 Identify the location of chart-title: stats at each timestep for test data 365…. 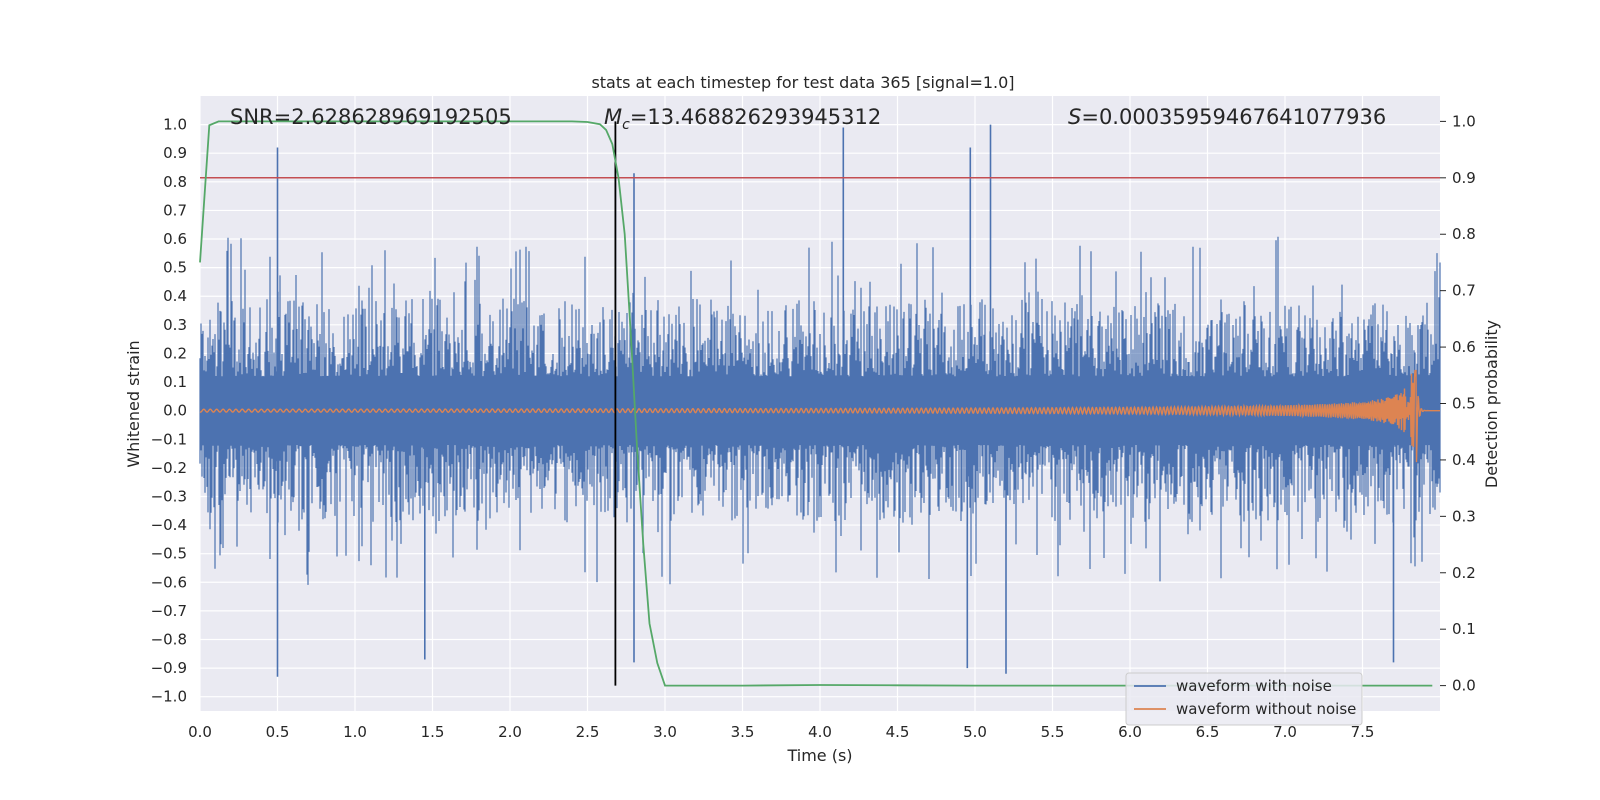
(802, 82).